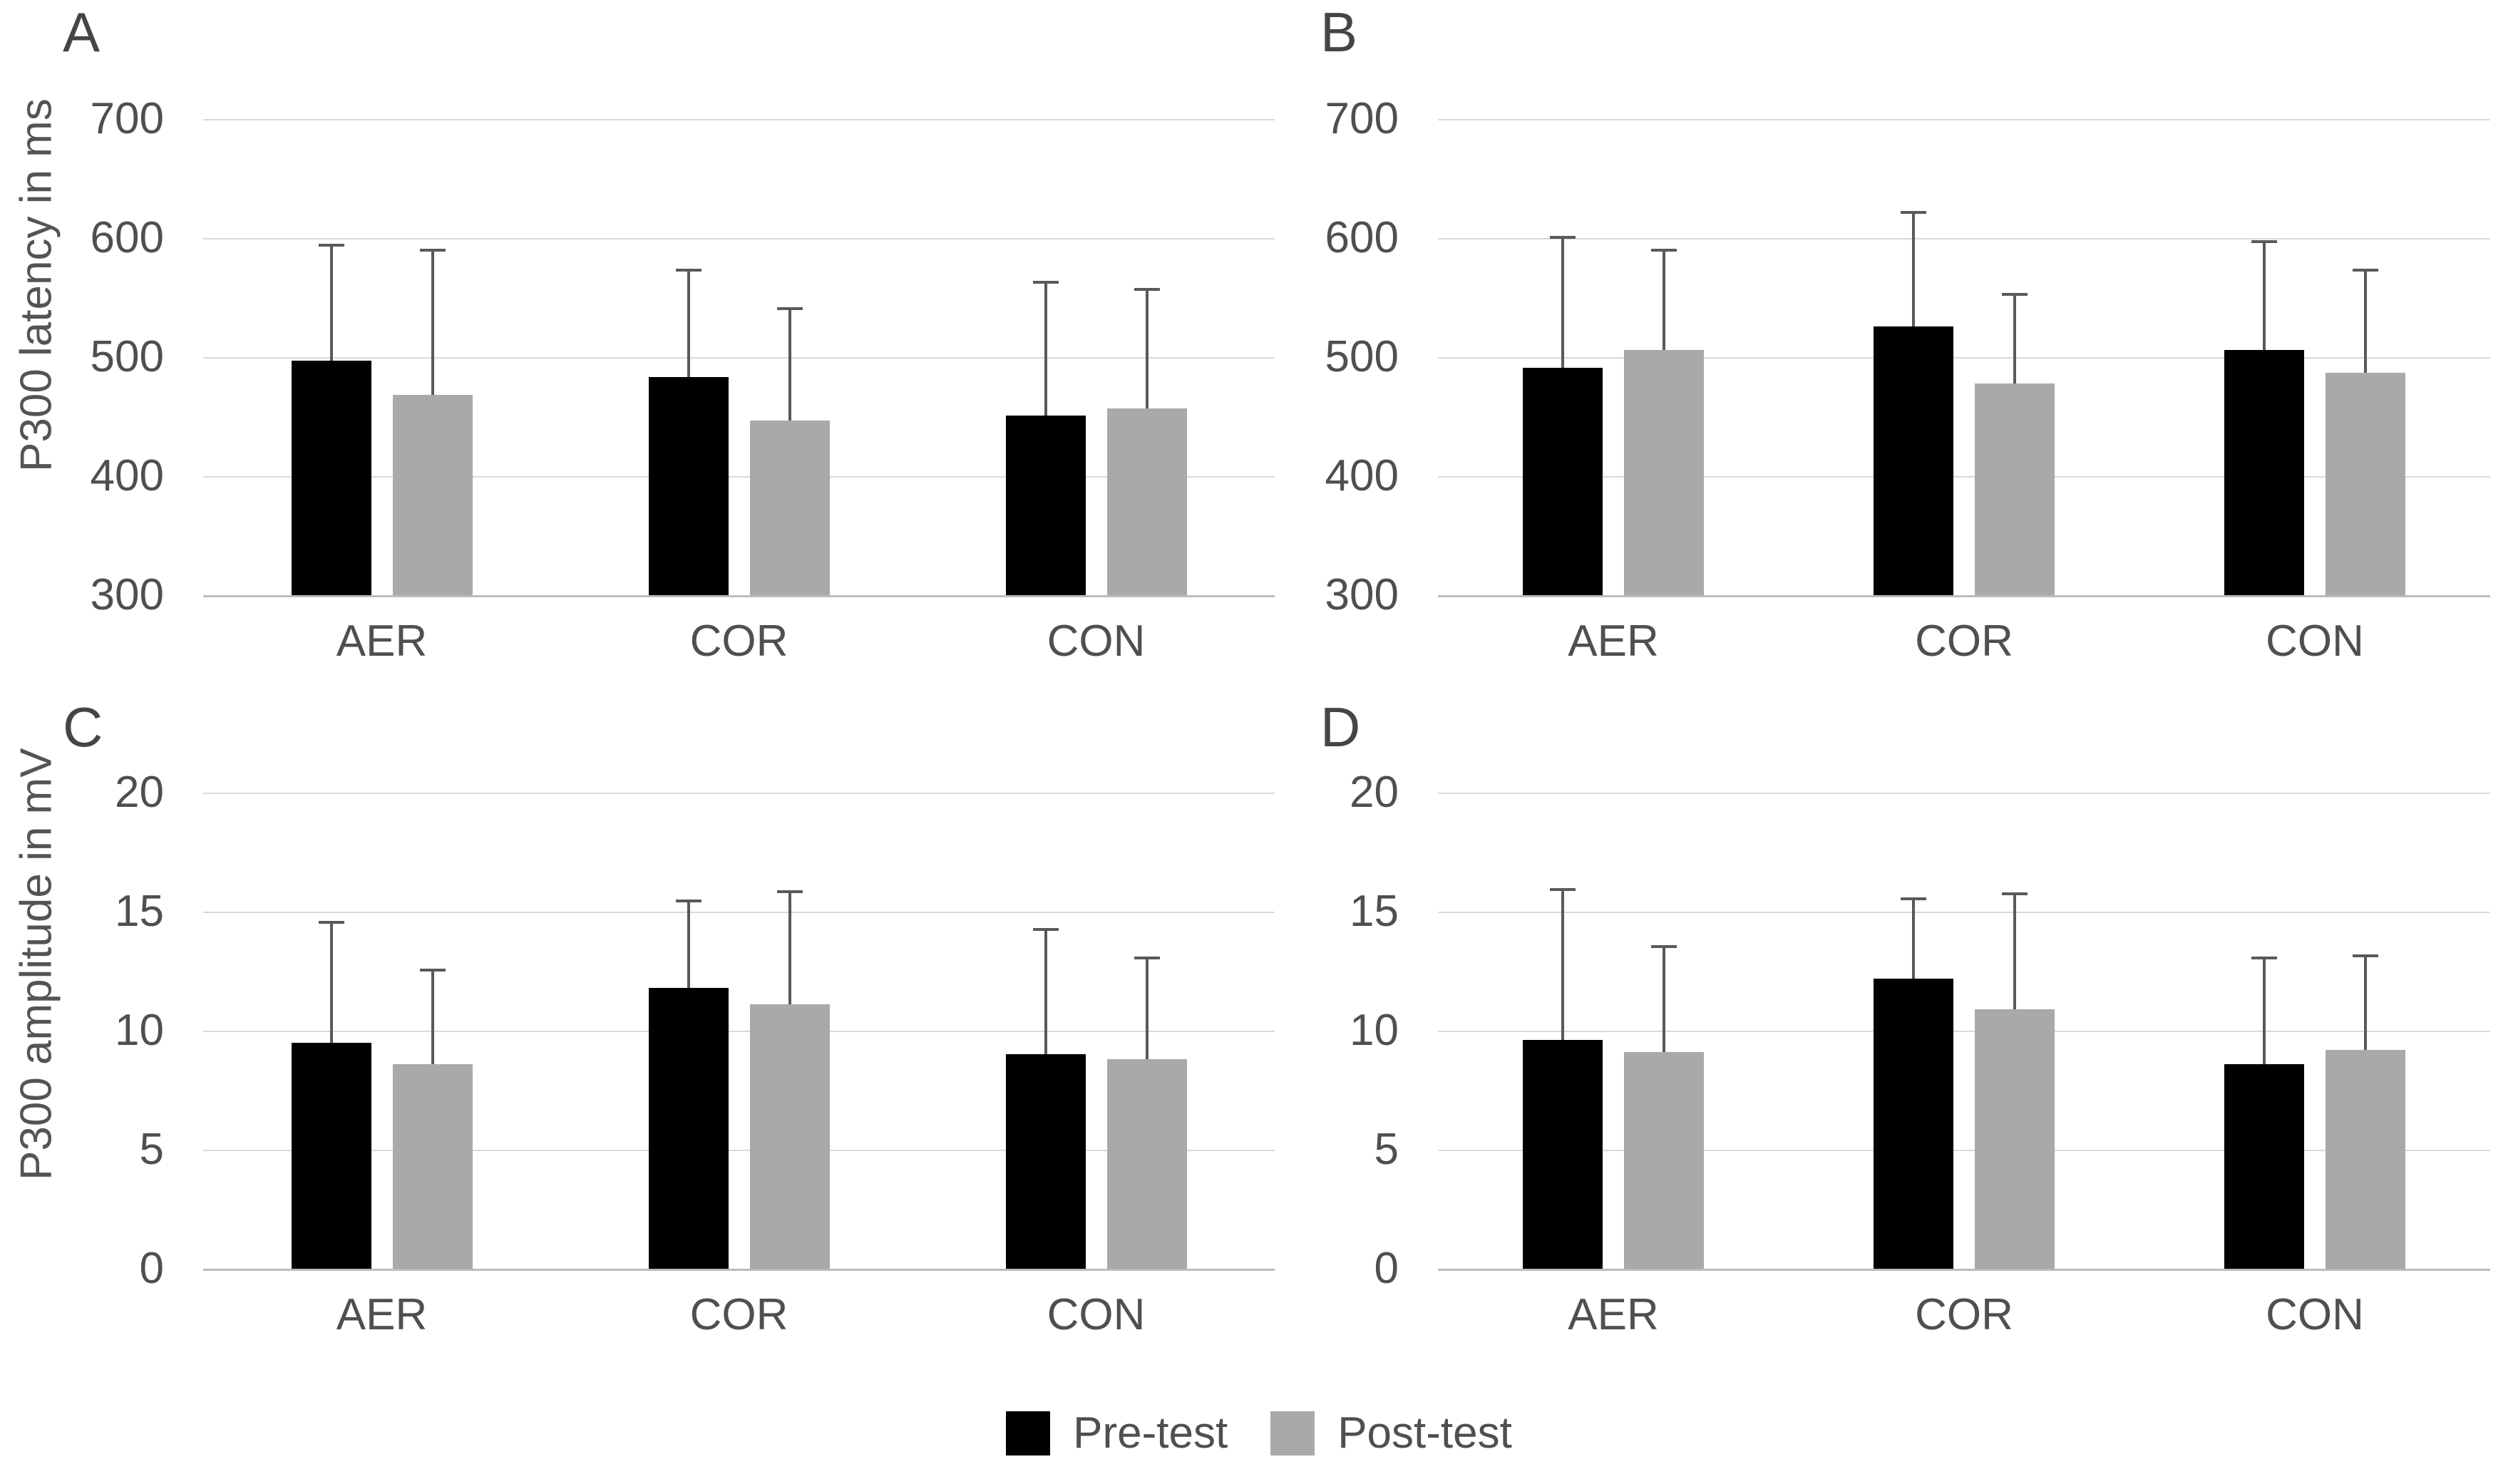  I want to click on y-tick-label-c-0: 0, so click(151, 1269).